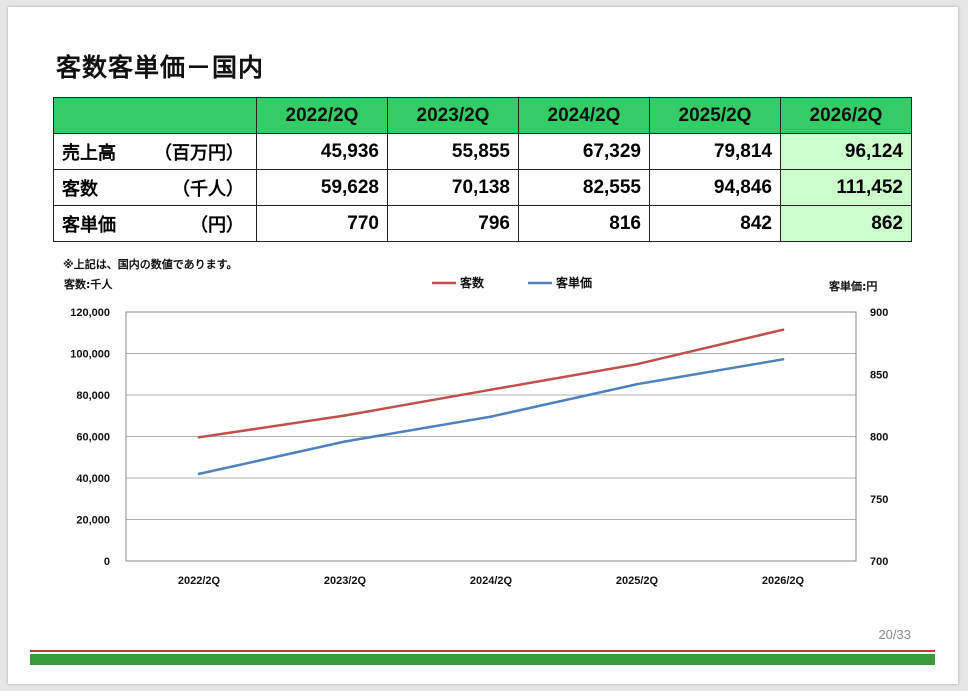 Image resolution: width=968 pixels, height=691 pixels. Describe the element at coordinates (89, 225) in the screenshot. I see `row-label-name: 客単価` at that location.